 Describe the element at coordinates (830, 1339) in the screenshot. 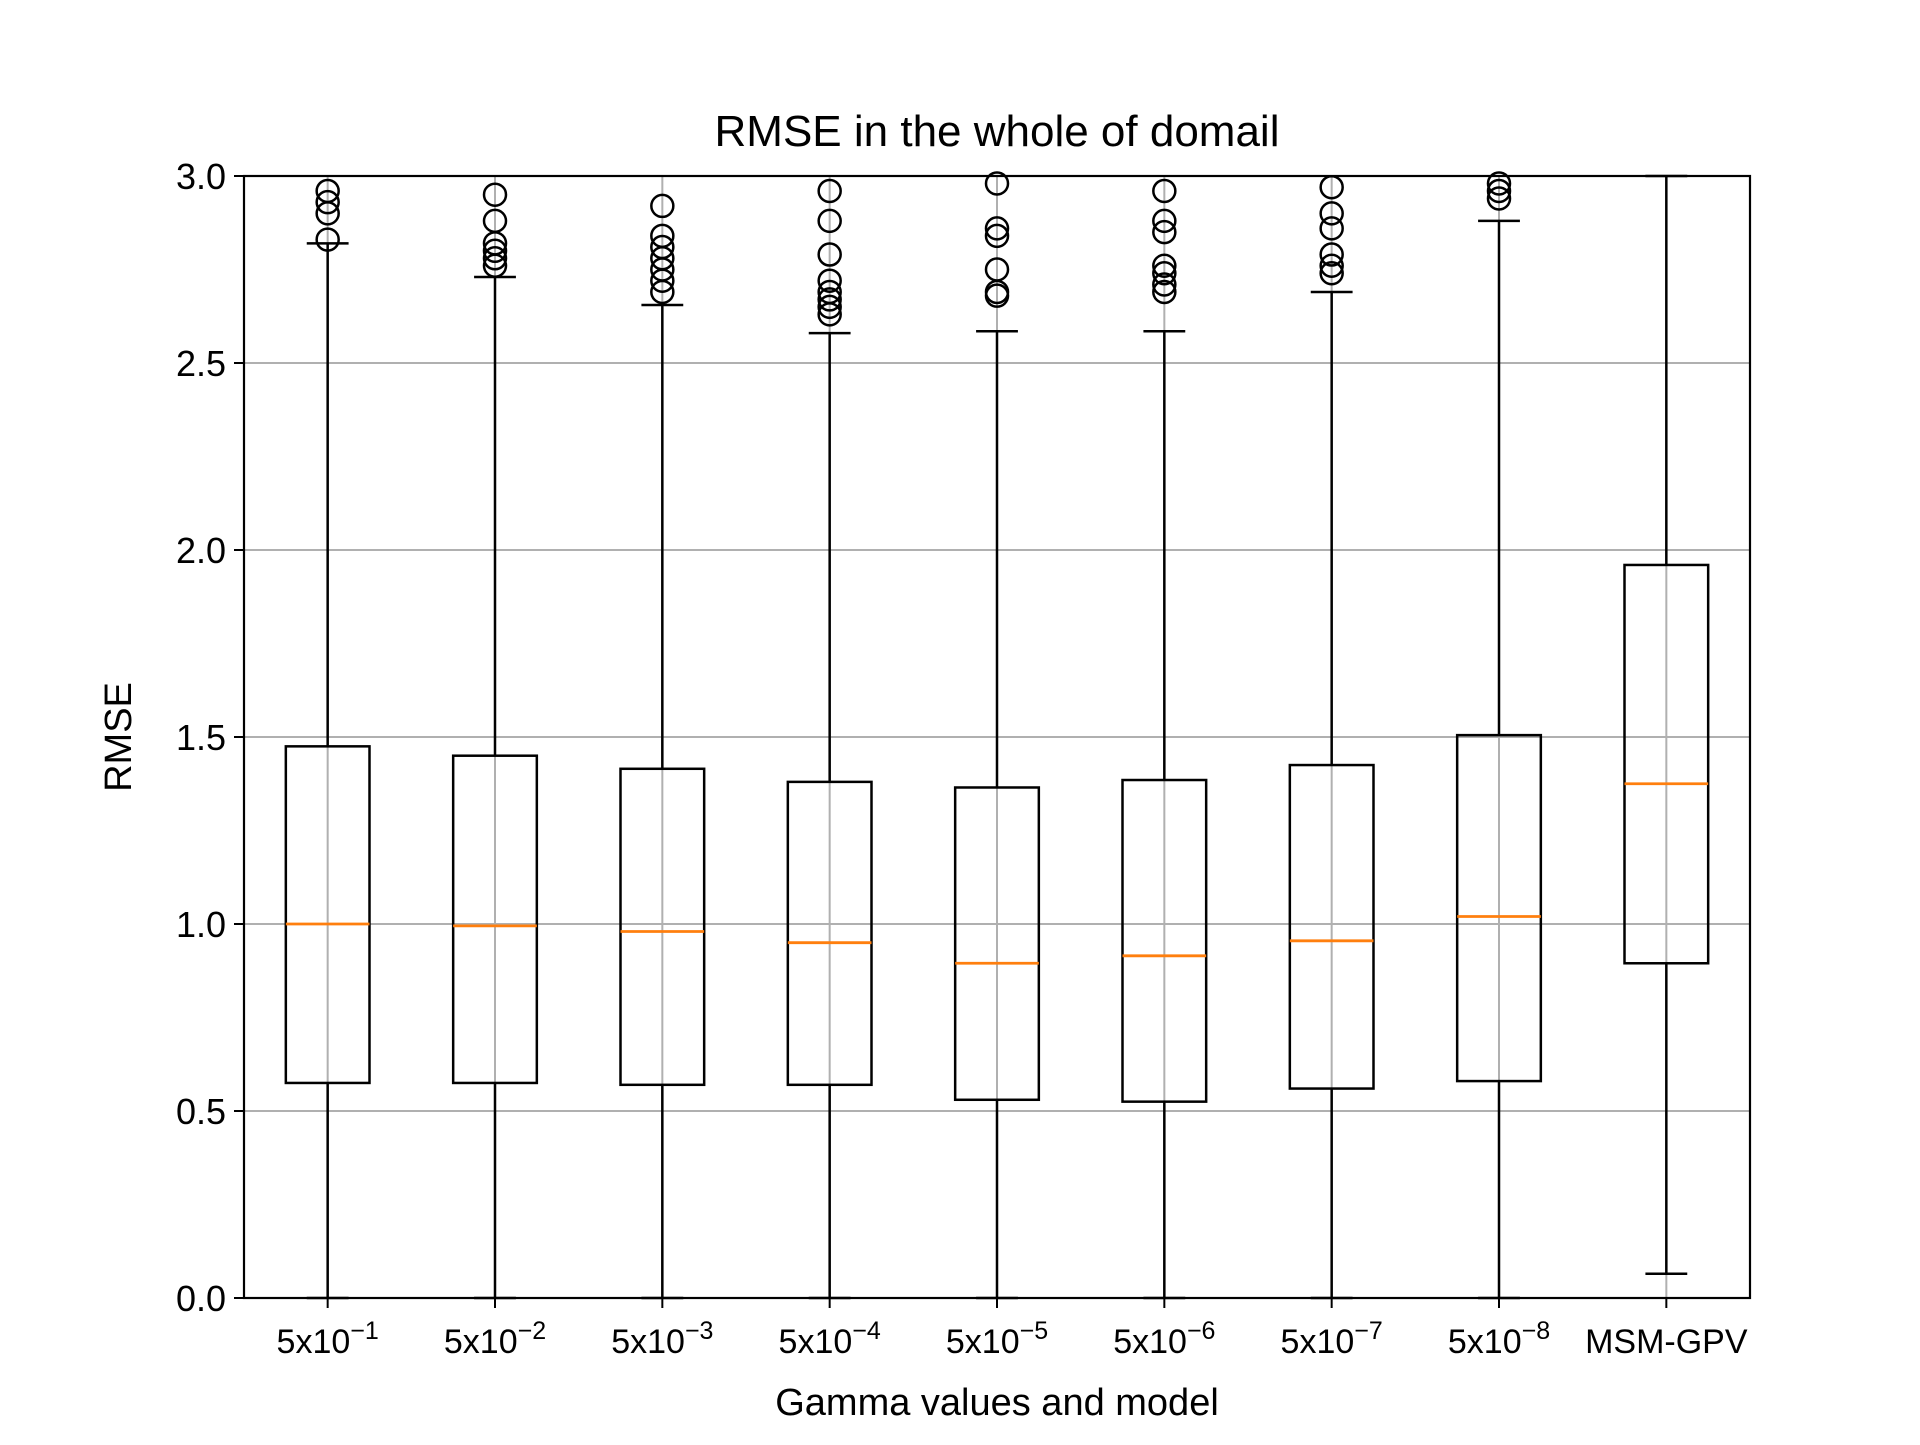

I see `x-tick-label: 5x10⁻⁴` at that location.